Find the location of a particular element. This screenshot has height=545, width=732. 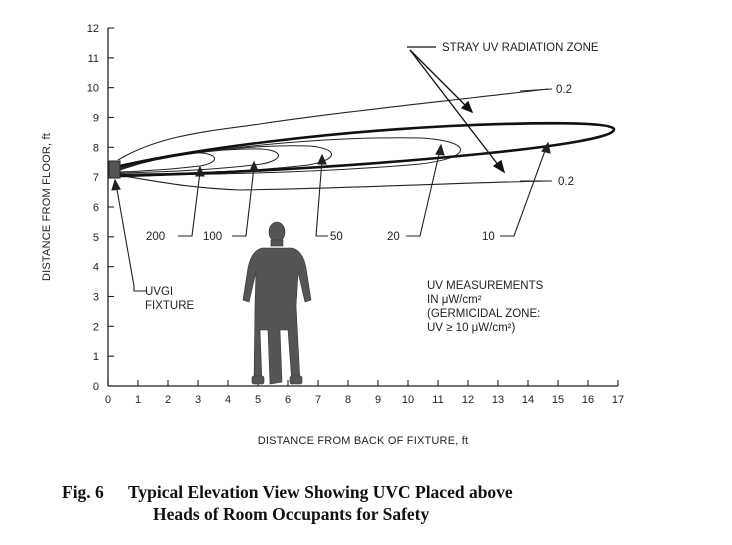

x-tick-label: 13 is located at coordinates (498, 400).